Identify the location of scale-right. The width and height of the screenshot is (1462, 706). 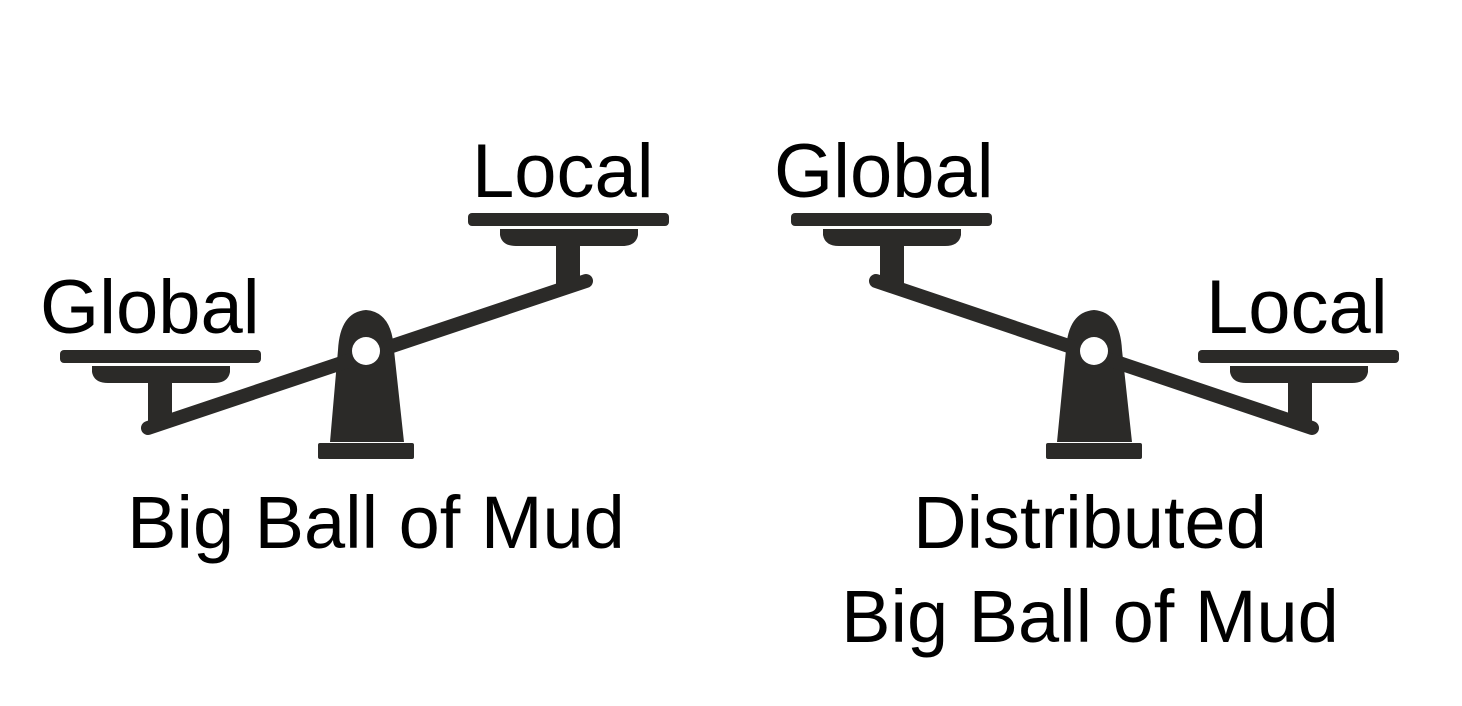
(1095, 336).